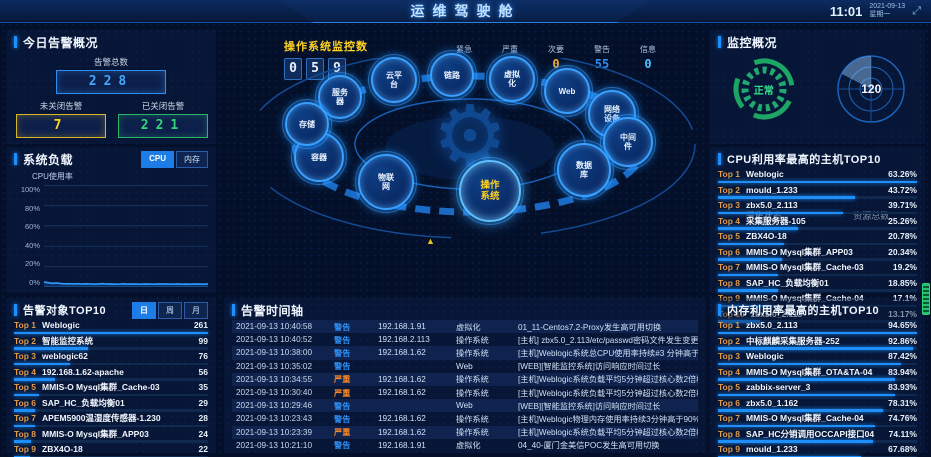  What do you see at coordinates (274, 340) in the screenshot?
I see `alarm-time: 2021-09-13 10:40:52` at bounding box center [274, 340].